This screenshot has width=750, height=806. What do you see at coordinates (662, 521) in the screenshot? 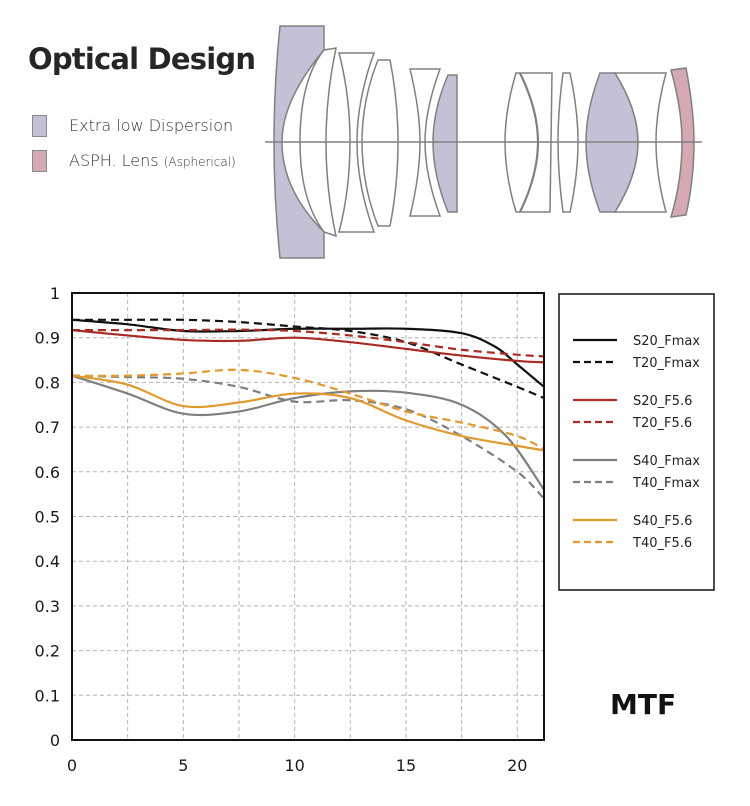
I see `legend-label: S40_F5.6` at bounding box center [662, 521].